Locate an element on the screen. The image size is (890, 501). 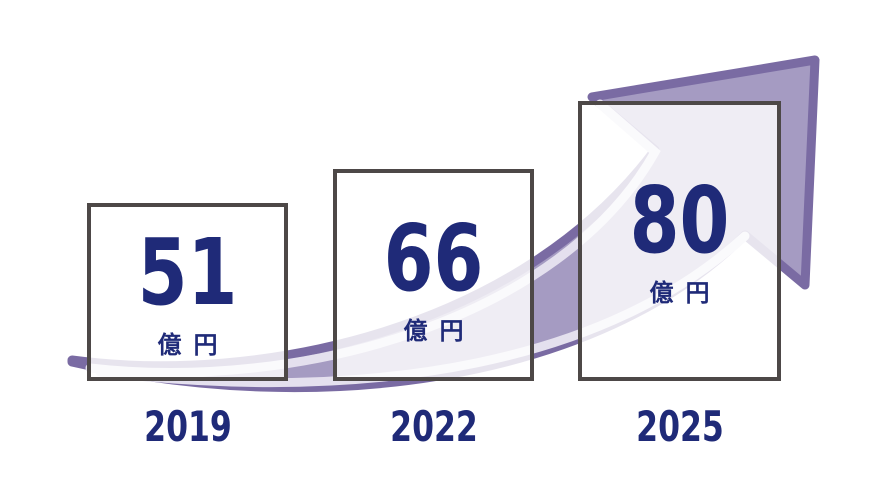
year-label: 2019 is located at coordinates (187, 426).